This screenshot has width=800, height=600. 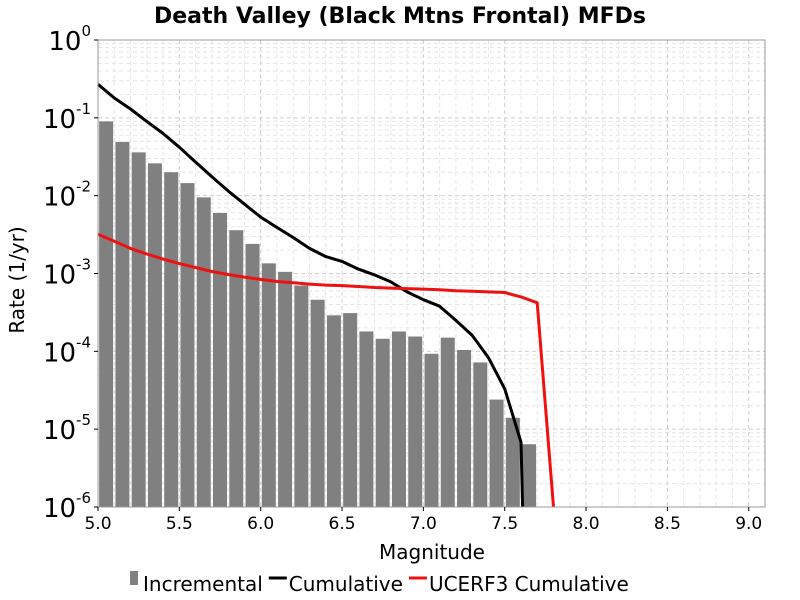 What do you see at coordinates (260, 524) in the screenshot?
I see `x-tick-label: 6.0` at bounding box center [260, 524].